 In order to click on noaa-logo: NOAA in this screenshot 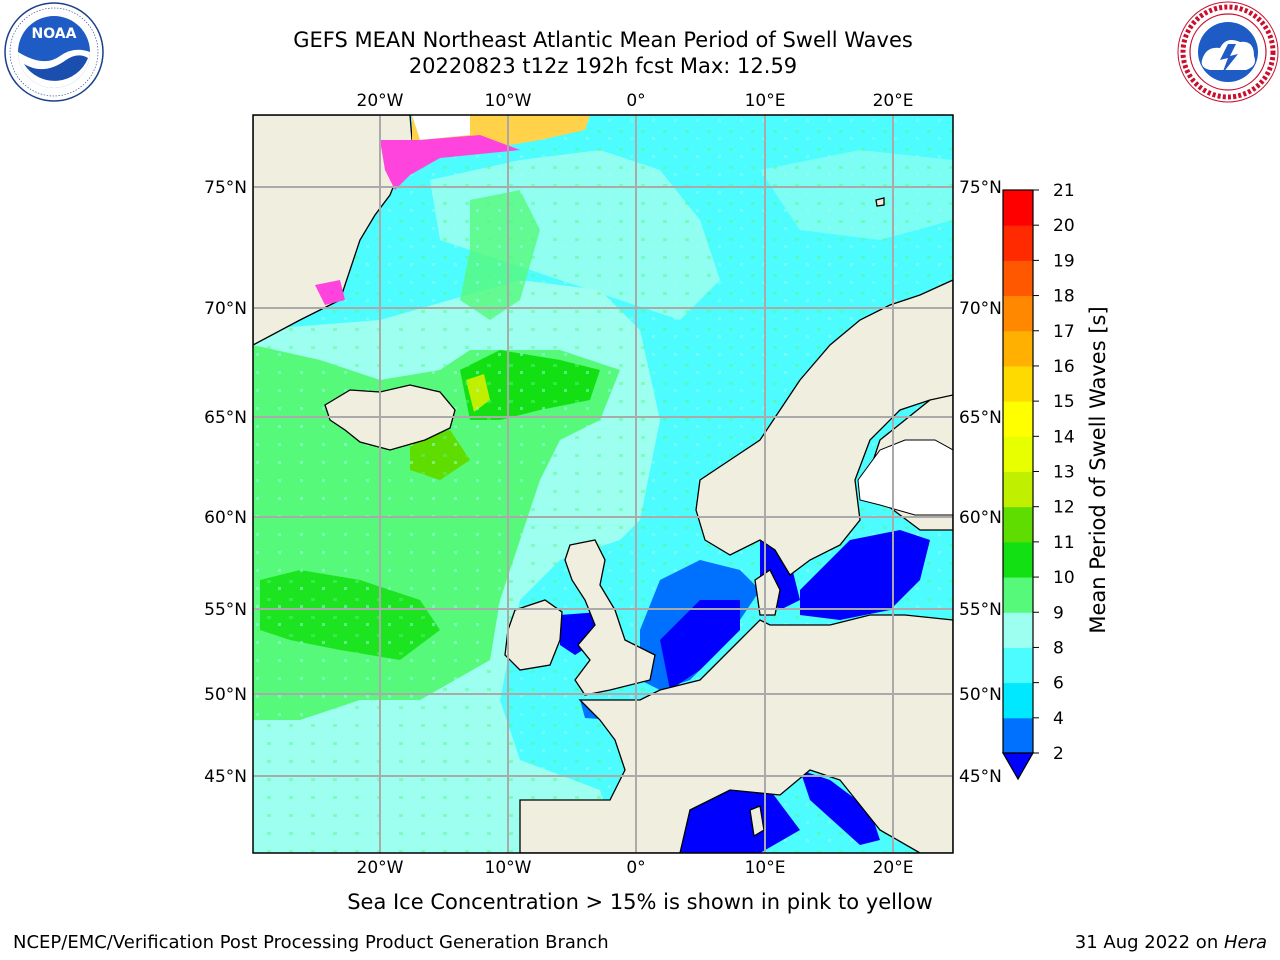, I will do `click(54, 52)`.